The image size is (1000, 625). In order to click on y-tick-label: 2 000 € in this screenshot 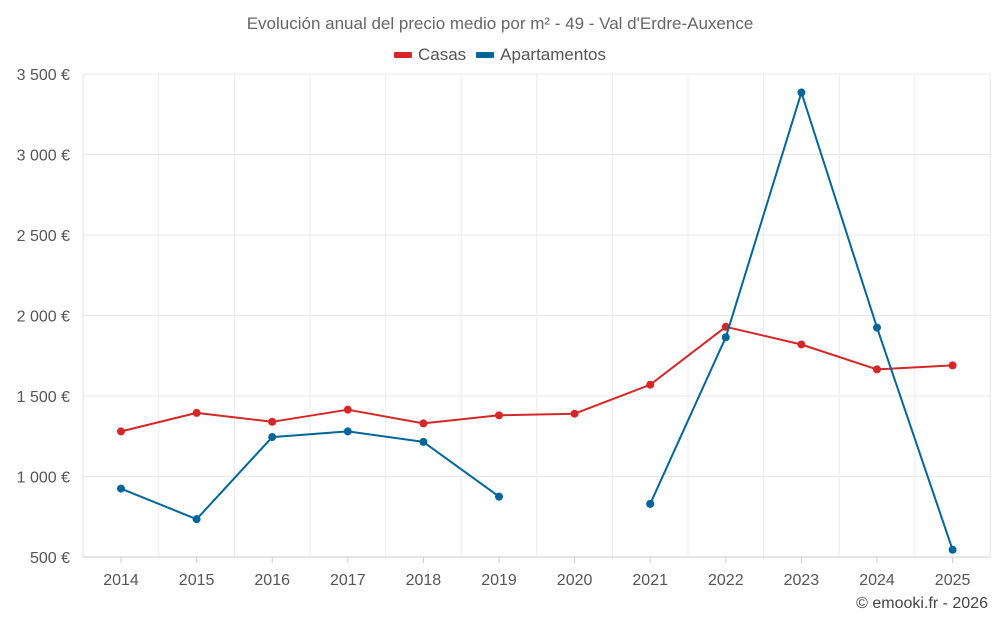, I will do `click(43, 317)`.